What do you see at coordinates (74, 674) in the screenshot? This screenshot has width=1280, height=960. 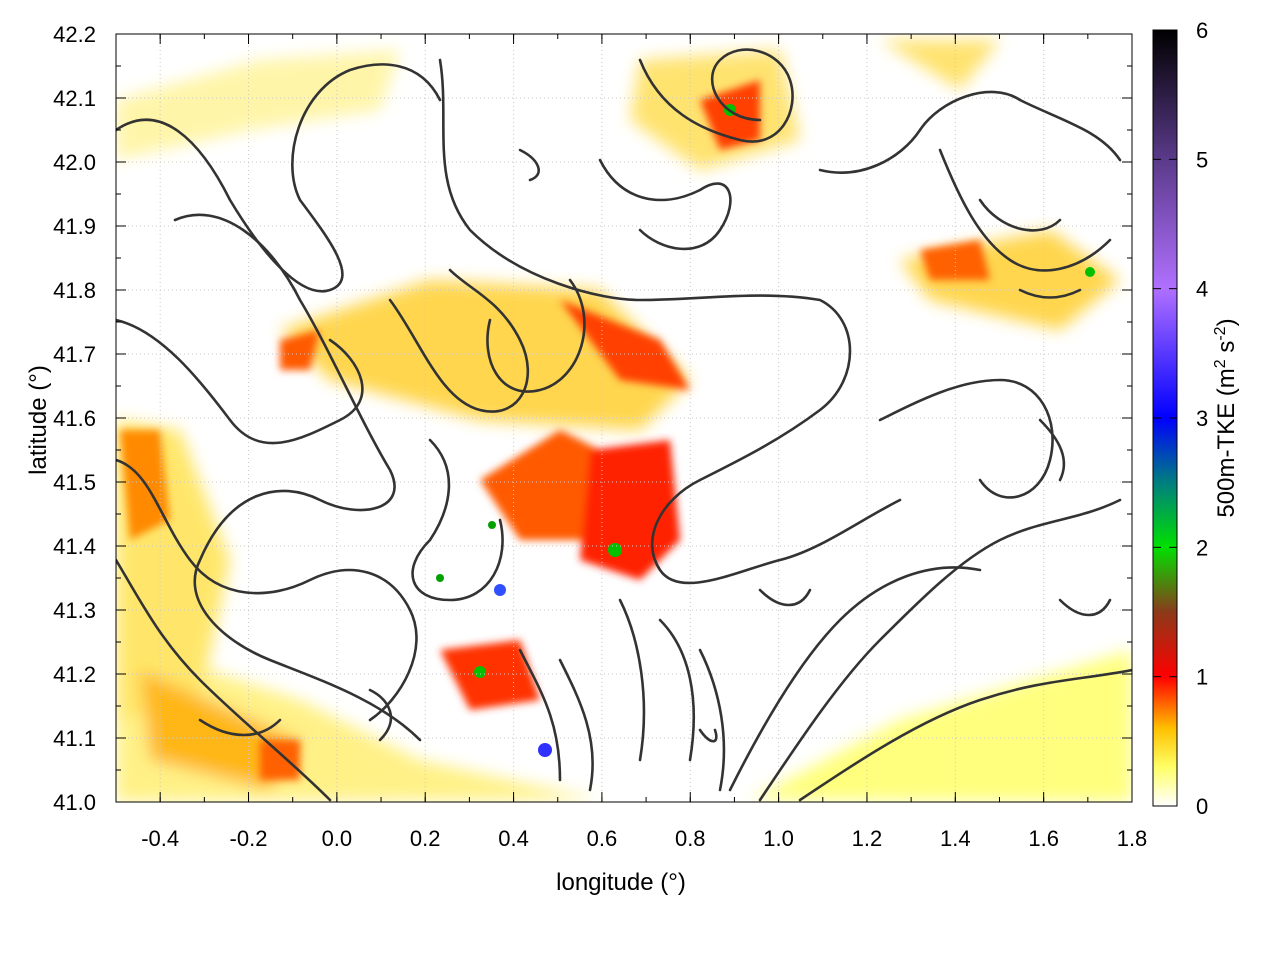 I see `y-tick-label: 41.2` at bounding box center [74, 674].